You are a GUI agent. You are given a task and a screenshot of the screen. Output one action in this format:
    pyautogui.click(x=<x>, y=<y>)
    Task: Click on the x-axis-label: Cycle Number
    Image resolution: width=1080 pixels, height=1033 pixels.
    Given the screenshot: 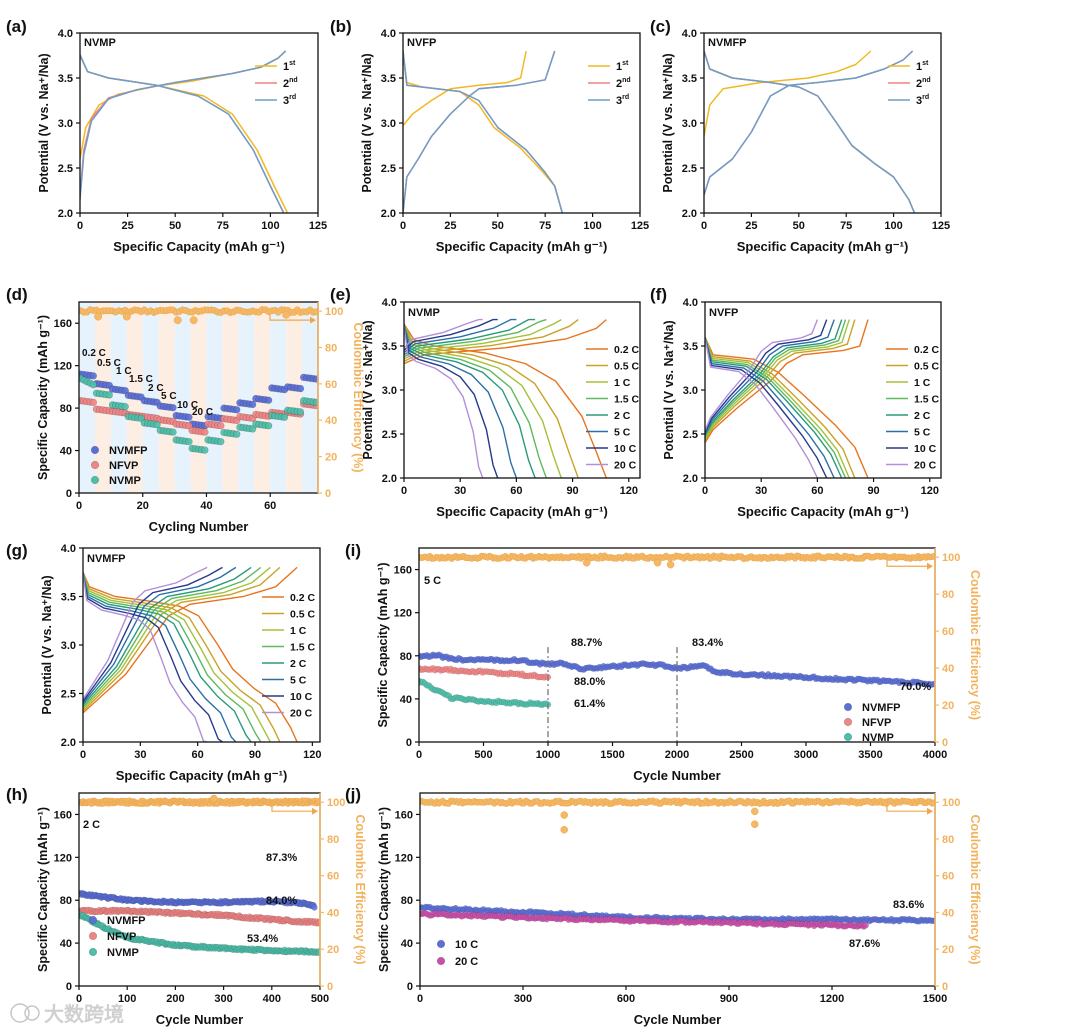 What is the action you would take?
    pyautogui.click(x=199, y=1019)
    